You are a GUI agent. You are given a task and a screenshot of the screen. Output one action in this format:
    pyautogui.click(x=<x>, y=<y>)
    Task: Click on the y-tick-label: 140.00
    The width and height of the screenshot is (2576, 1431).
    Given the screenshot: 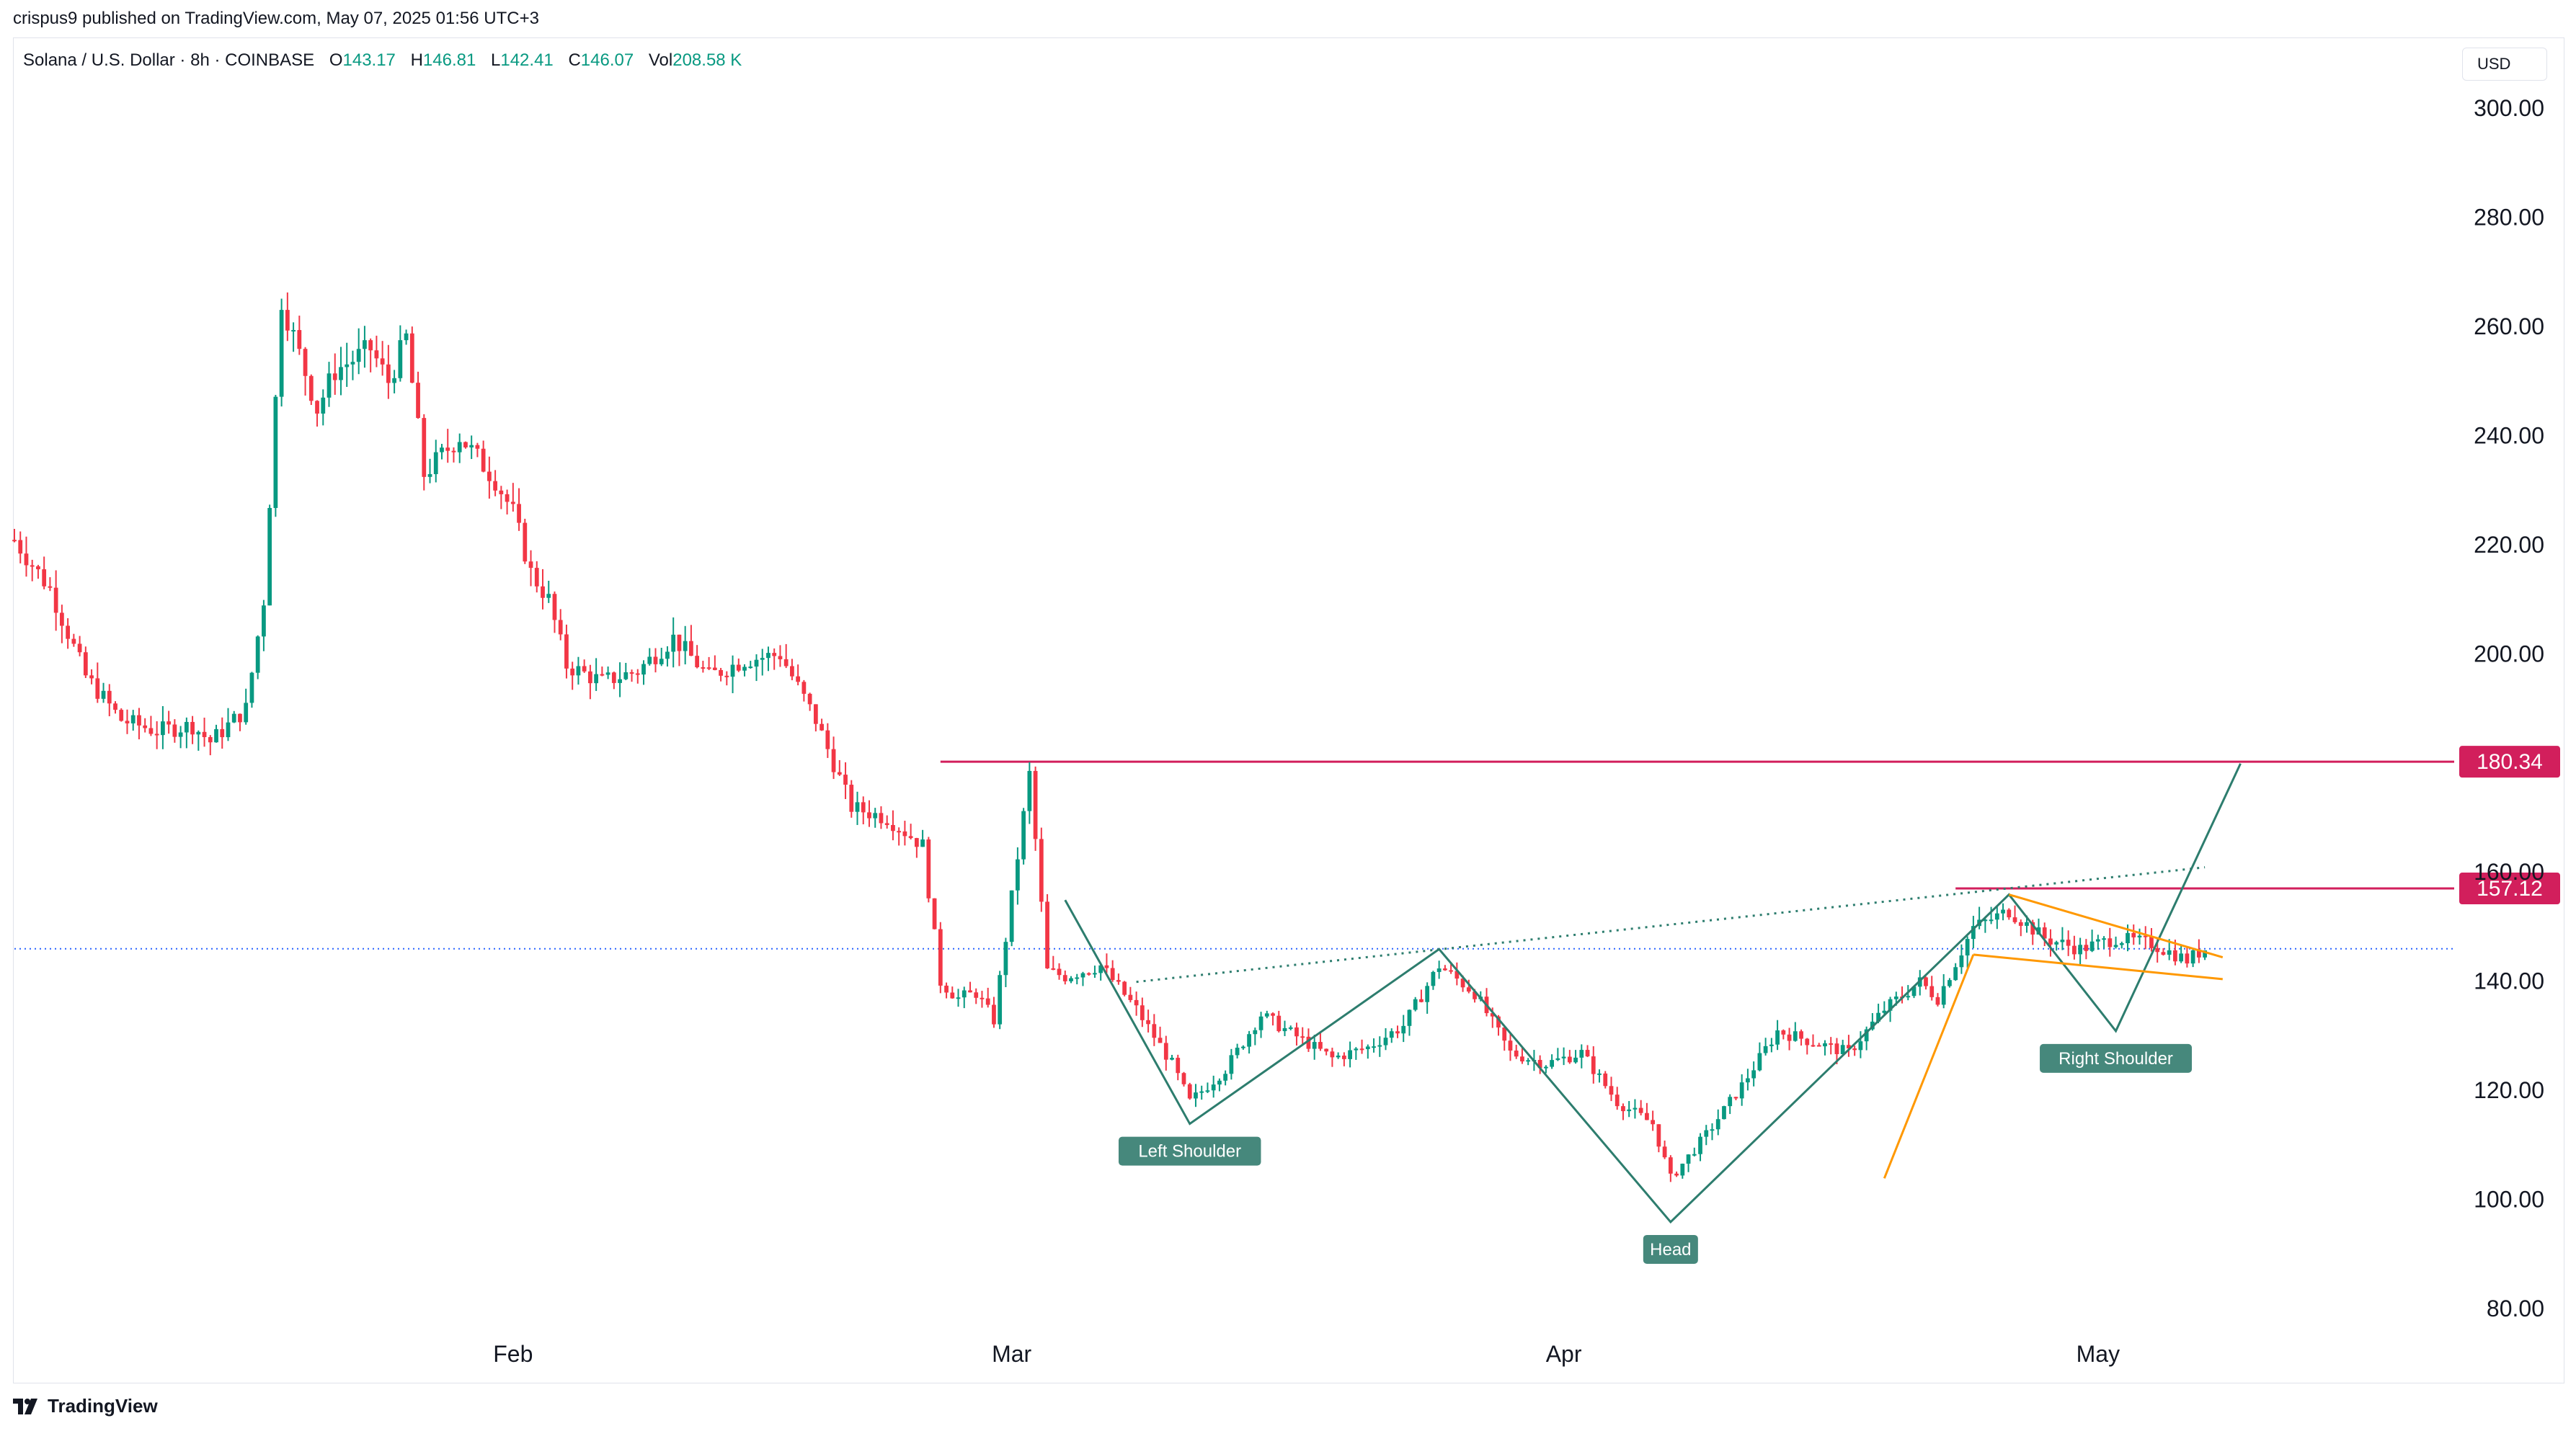 What is the action you would take?
    pyautogui.click(x=2509, y=981)
    